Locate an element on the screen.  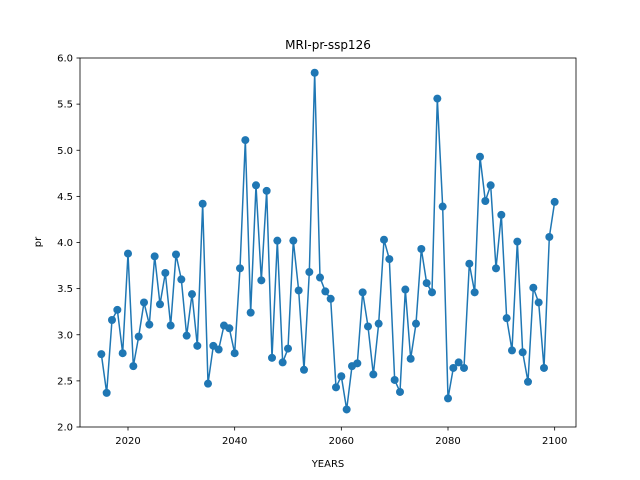
chart-title: MRI-pr-ssp126 is located at coordinates (328, 45).